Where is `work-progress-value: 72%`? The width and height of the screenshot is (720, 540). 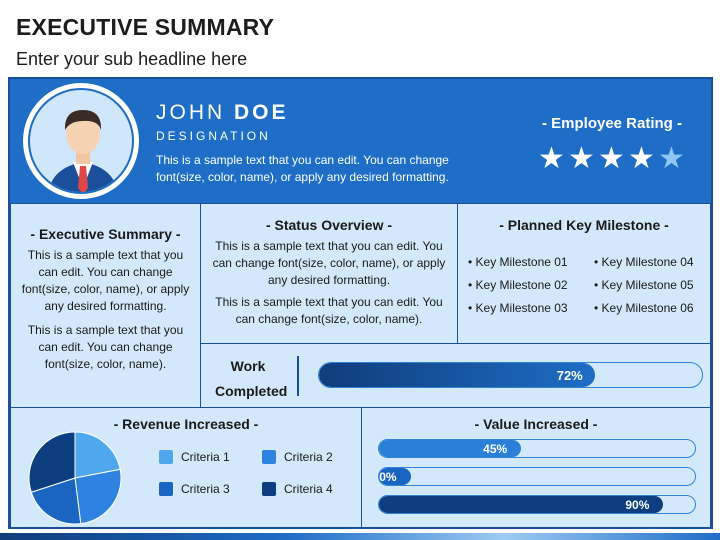
work-progress-value: 72% is located at coordinates (569, 375).